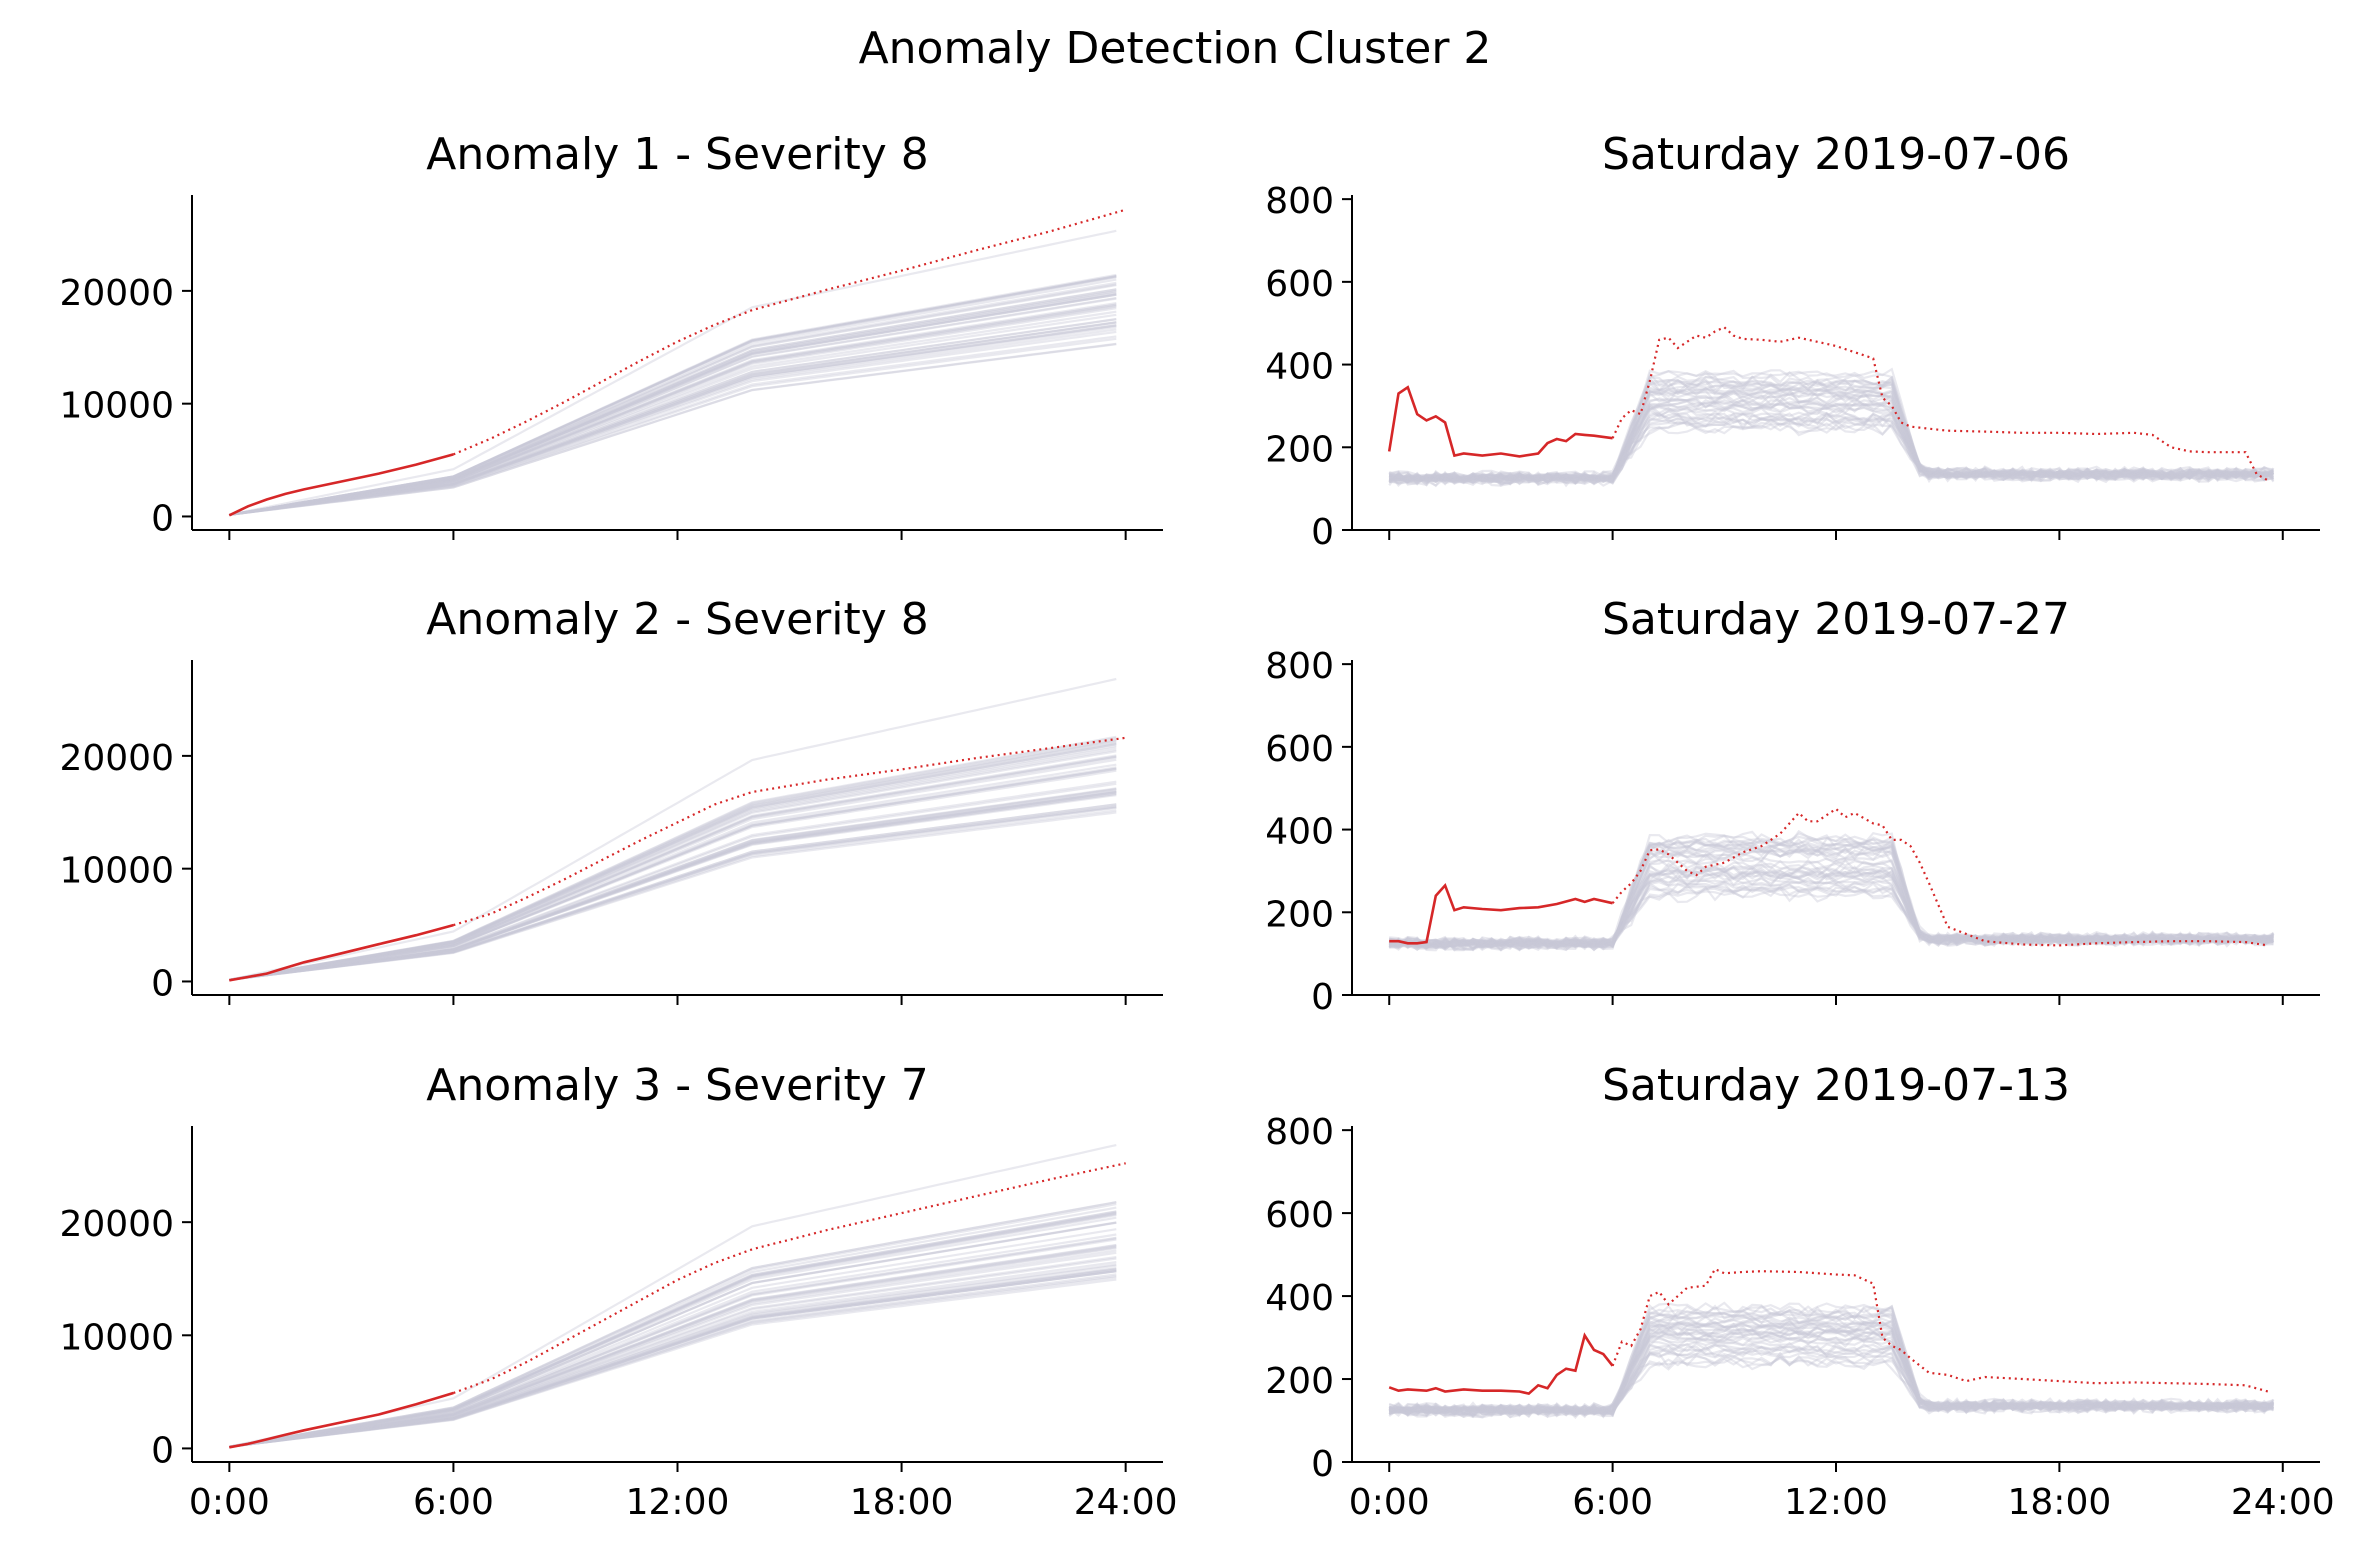  What do you see at coordinates (1836, 1085) in the screenshot?
I see `subplot-title: Saturday 2019-07-13` at bounding box center [1836, 1085].